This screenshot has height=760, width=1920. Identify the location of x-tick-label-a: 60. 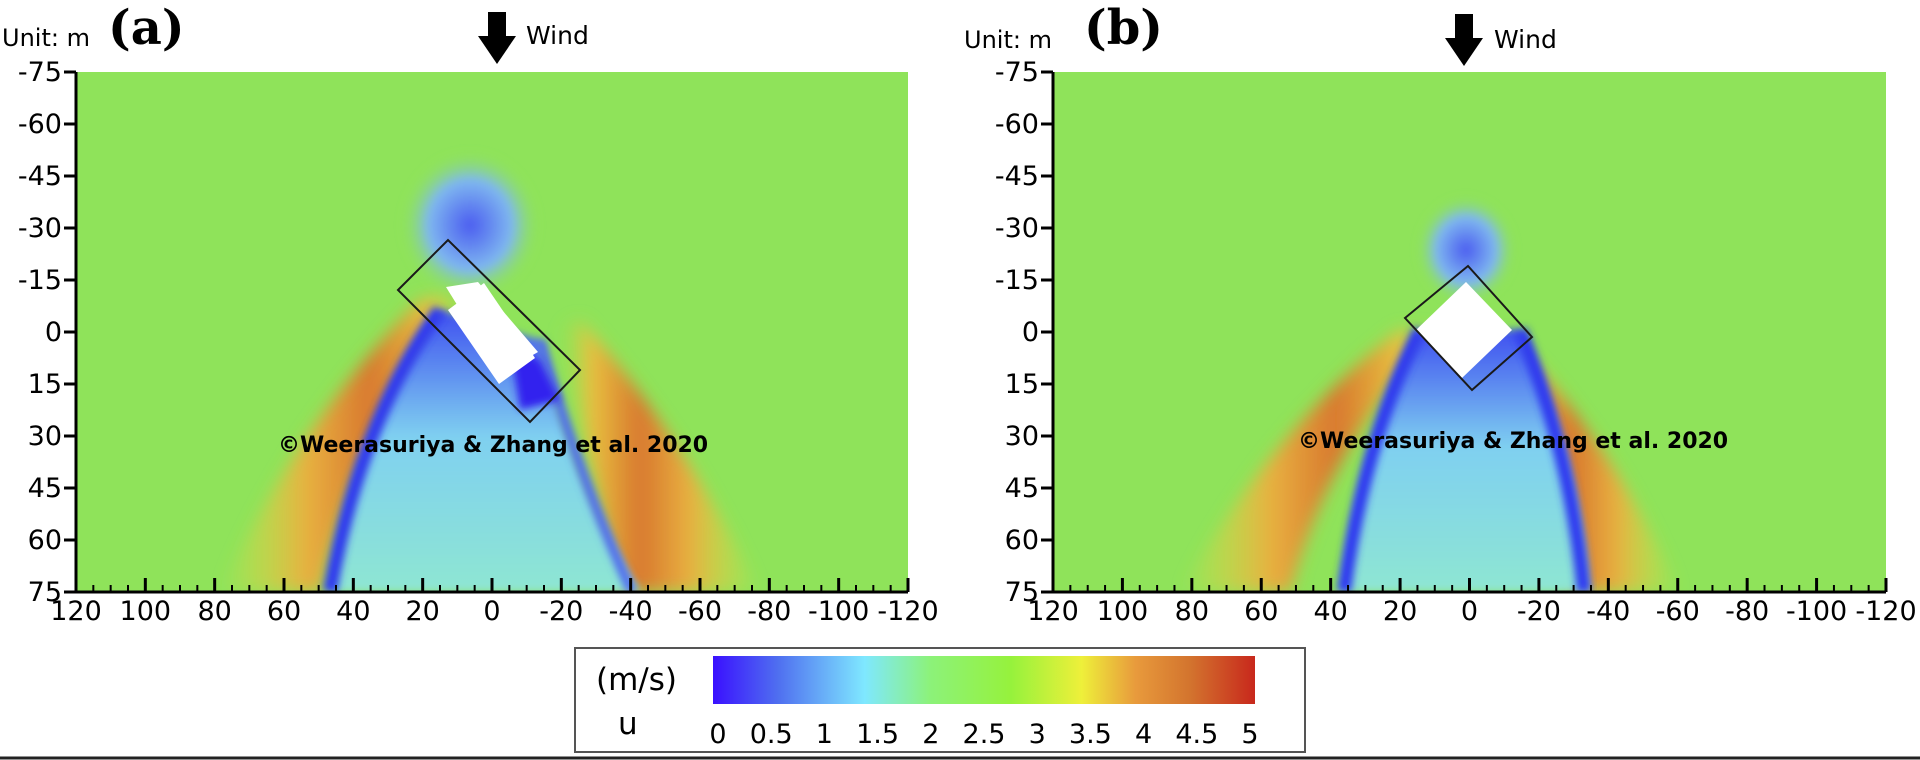
(284, 611).